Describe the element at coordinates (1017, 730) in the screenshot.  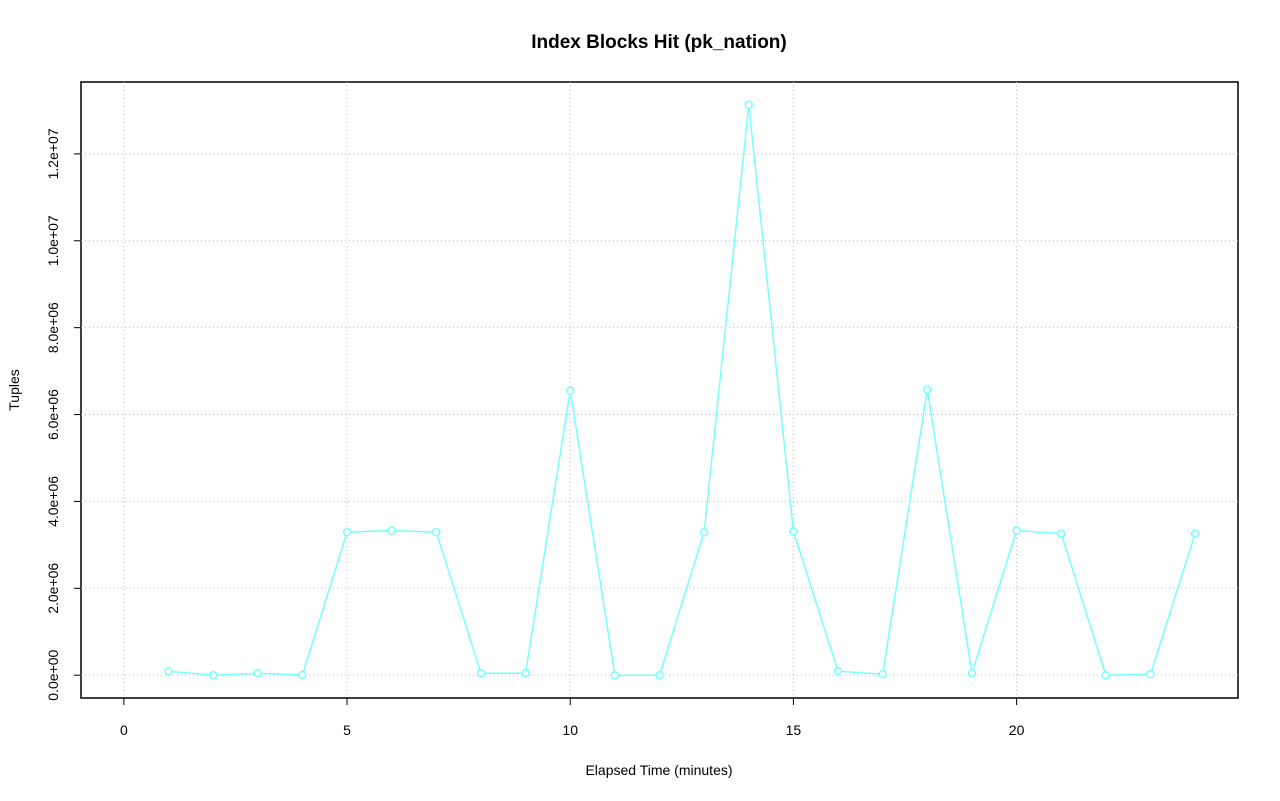
I see `x-tick-label: 20` at that location.